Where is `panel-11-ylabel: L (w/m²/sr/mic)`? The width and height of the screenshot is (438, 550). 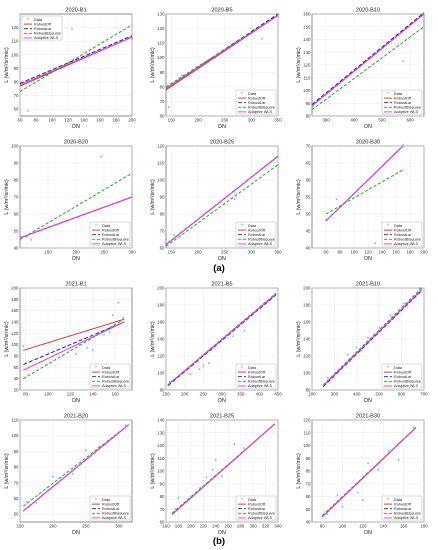 panel-11-ylabel: L (w/m²/sr/mic) is located at coordinates (299, 471).